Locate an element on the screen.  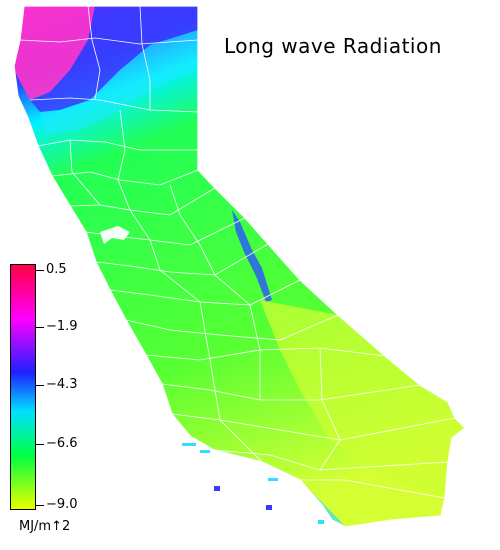
scale-label-min: −9.0 is located at coordinates (62, 504).